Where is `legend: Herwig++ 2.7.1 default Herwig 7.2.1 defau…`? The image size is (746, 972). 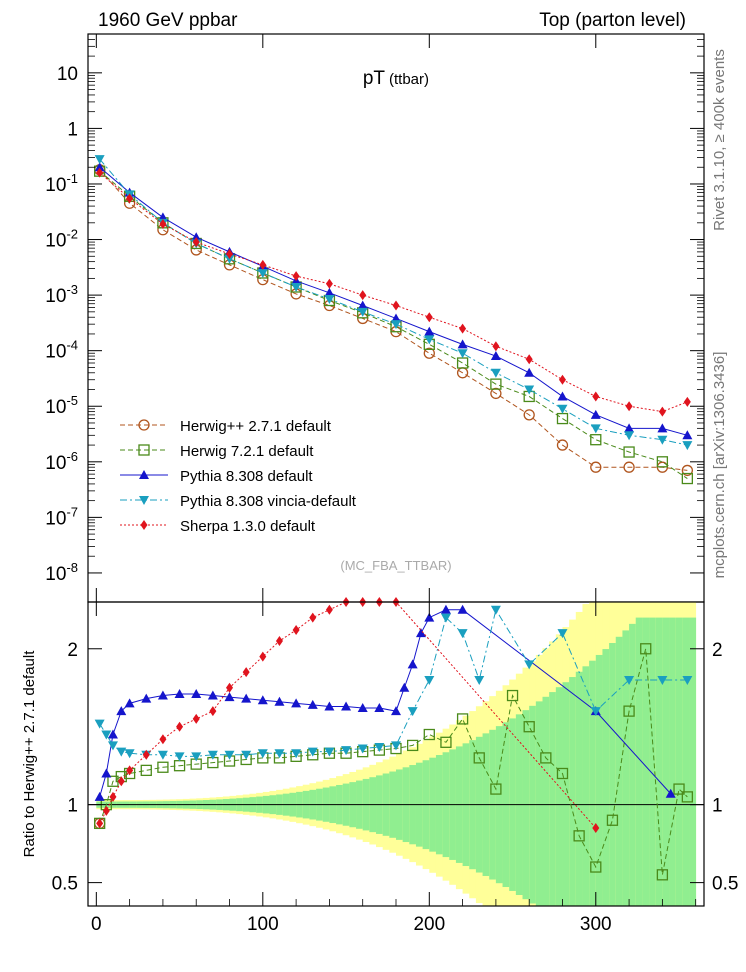
legend: Herwig++ 2.7.1 default Herwig 7.2.1 defau… is located at coordinates (238, 476).